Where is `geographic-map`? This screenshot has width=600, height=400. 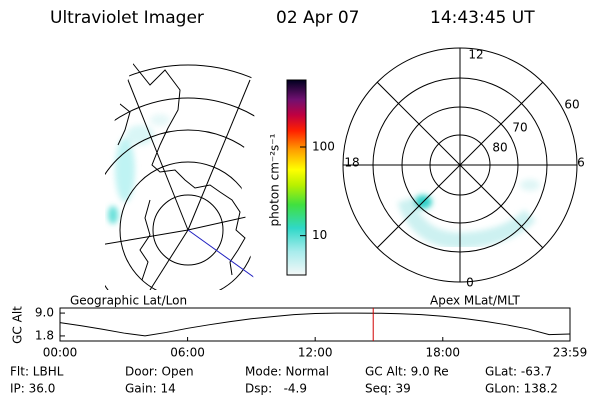 geographic-map is located at coordinates (180, 174).